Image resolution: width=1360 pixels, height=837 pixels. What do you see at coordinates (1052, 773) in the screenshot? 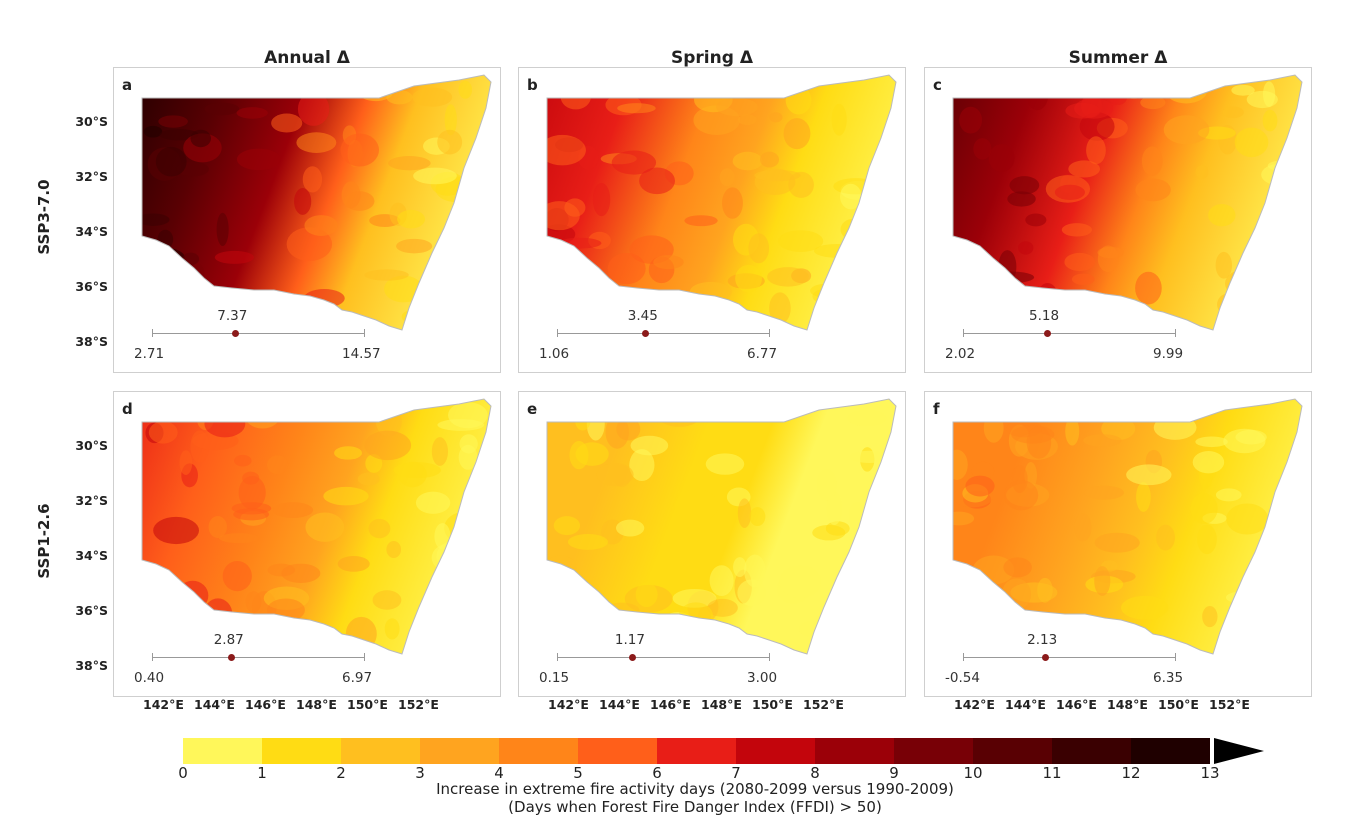
I see `colorbar-tick: 11` at bounding box center [1052, 773].